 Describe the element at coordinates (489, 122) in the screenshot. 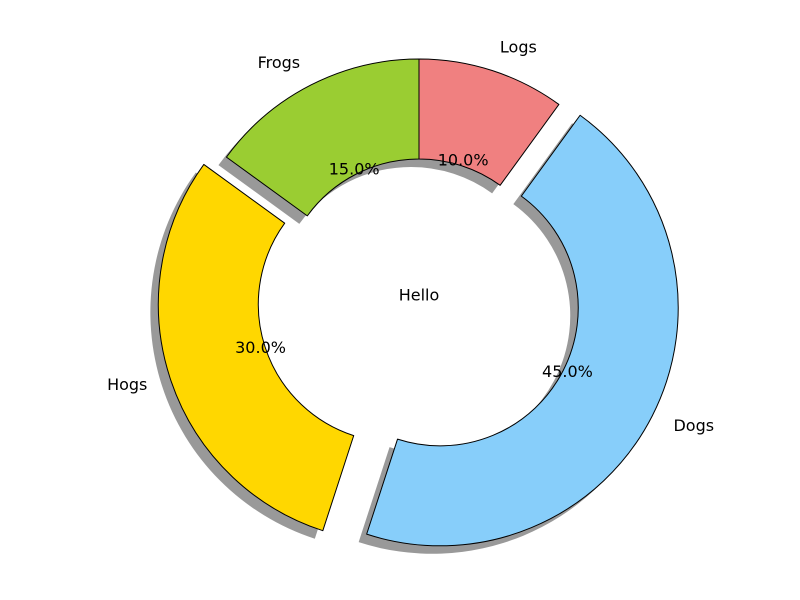

I see `slice-logs` at that location.